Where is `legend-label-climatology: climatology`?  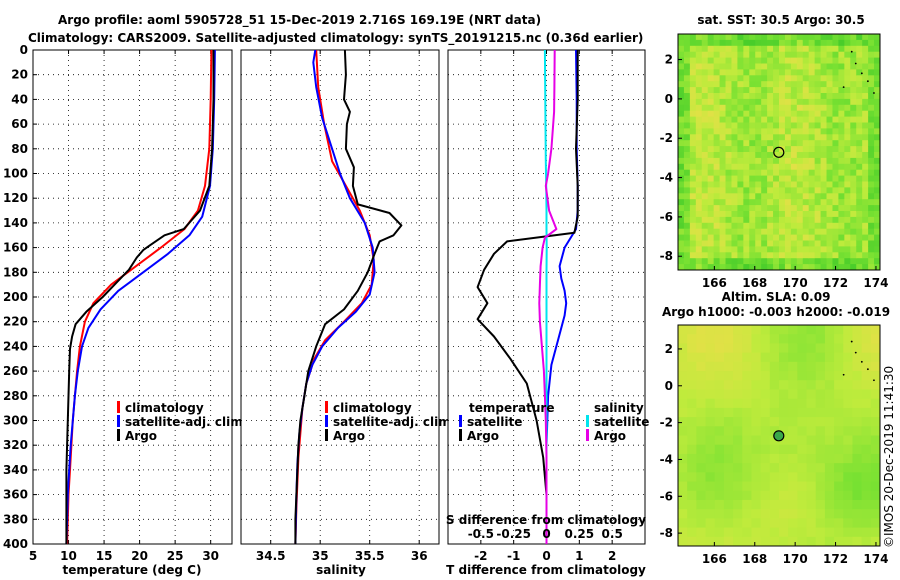
legend-label-climatology: climatology is located at coordinates (164, 408).